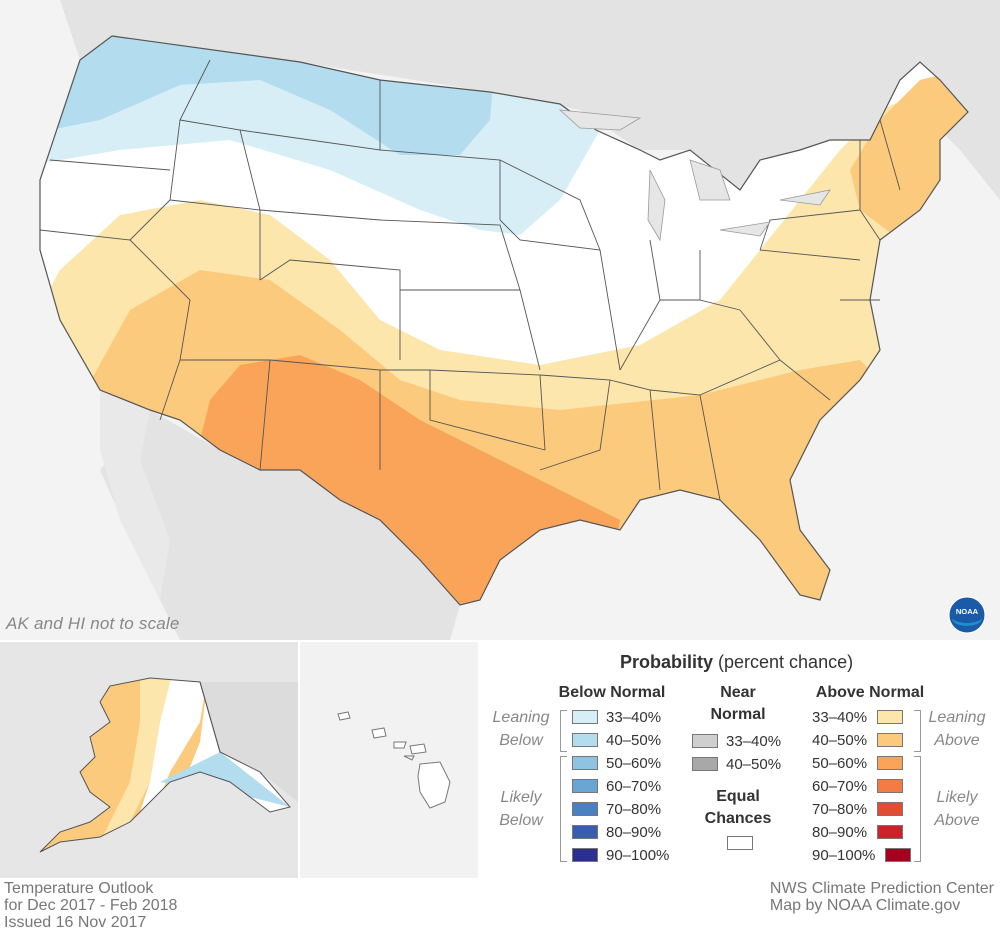 This screenshot has height=938, width=1000. I want to click on legend-title: Probability (percent chance), so click(736, 662).